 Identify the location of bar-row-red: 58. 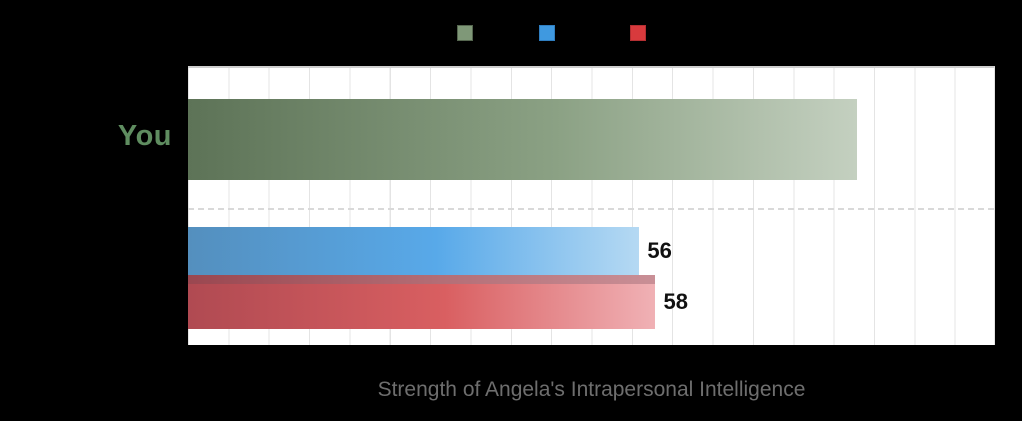
(591, 302).